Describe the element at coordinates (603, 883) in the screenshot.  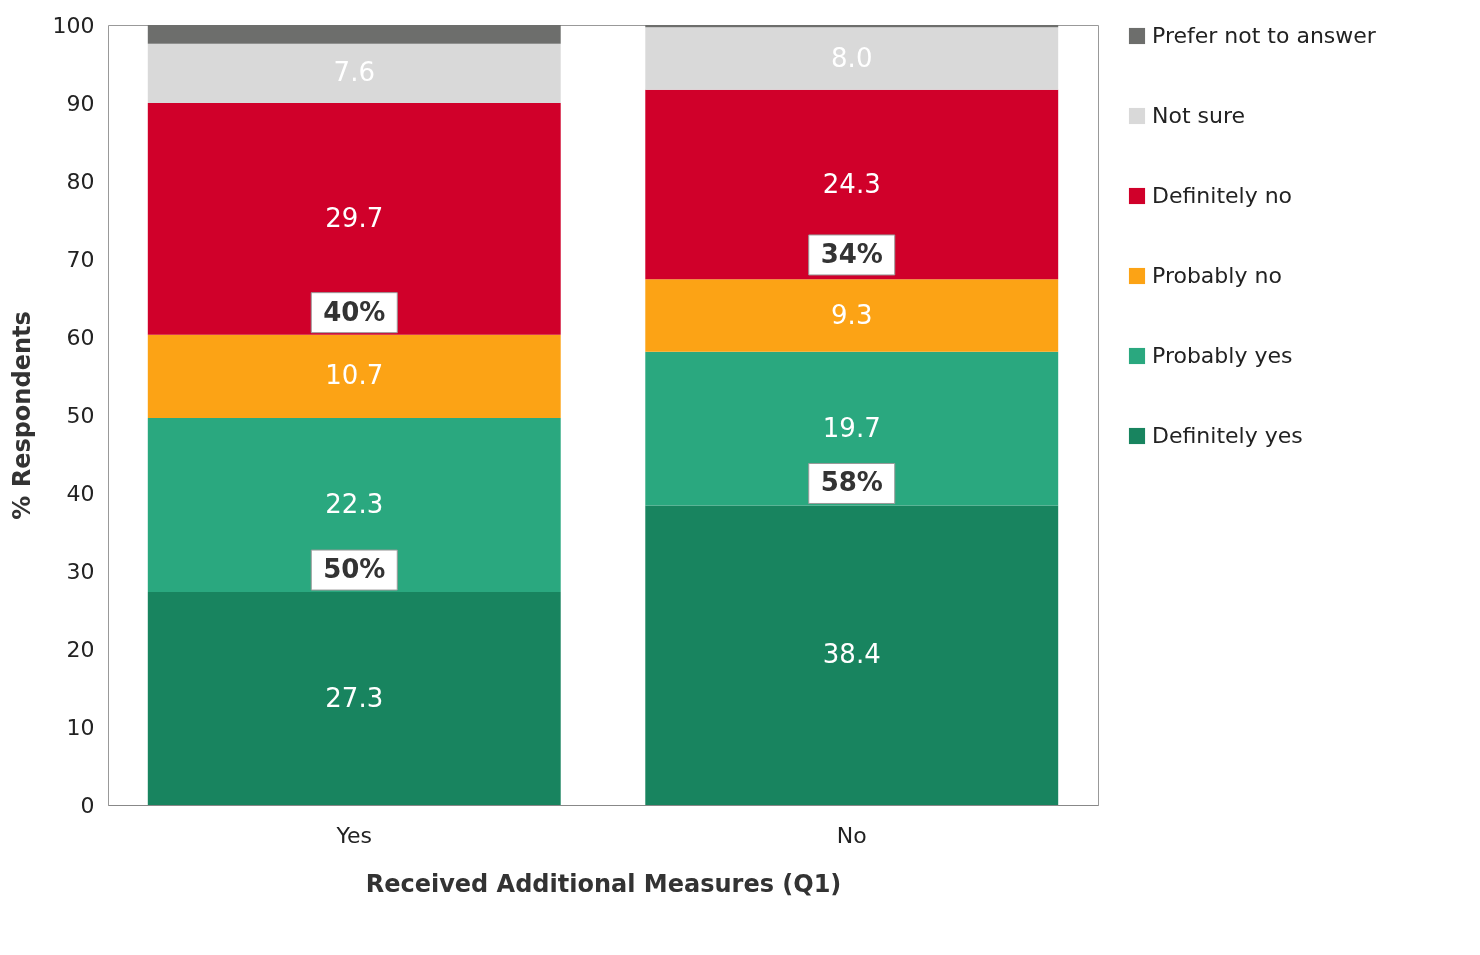
I see `x-axis-title: Received Additional Measures (Q1)` at that location.